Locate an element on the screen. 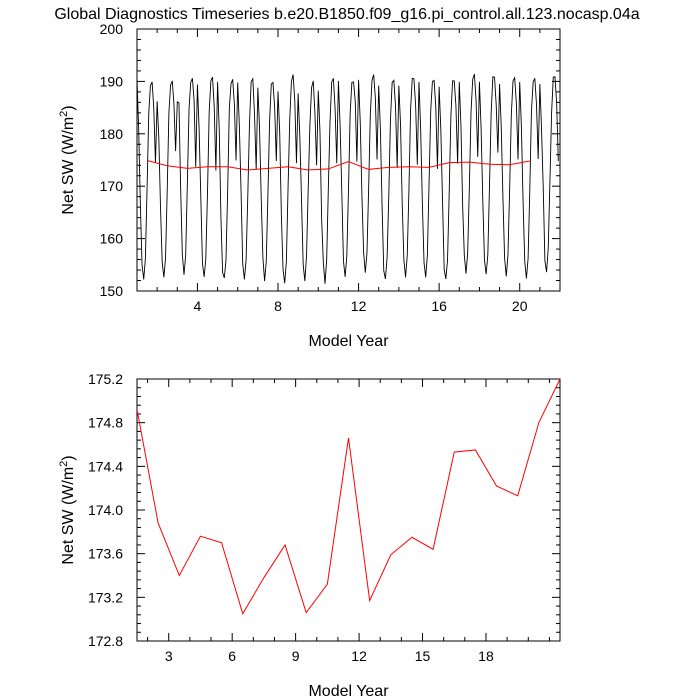 The width and height of the screenshot is (700, 700). y-tick-label: 170 is located at coordinates (112, 186).